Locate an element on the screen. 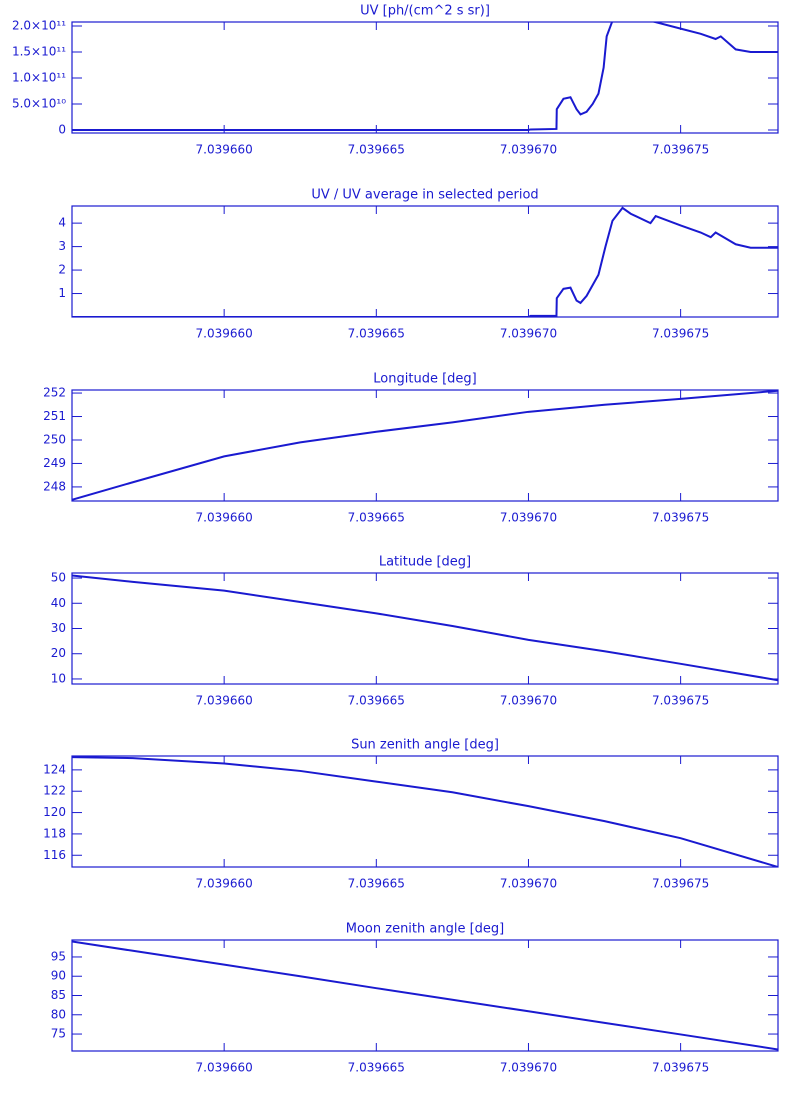 This screenshot has width=800, height=1100. y-tick-label: 250 is located at coordinates (54, 439).